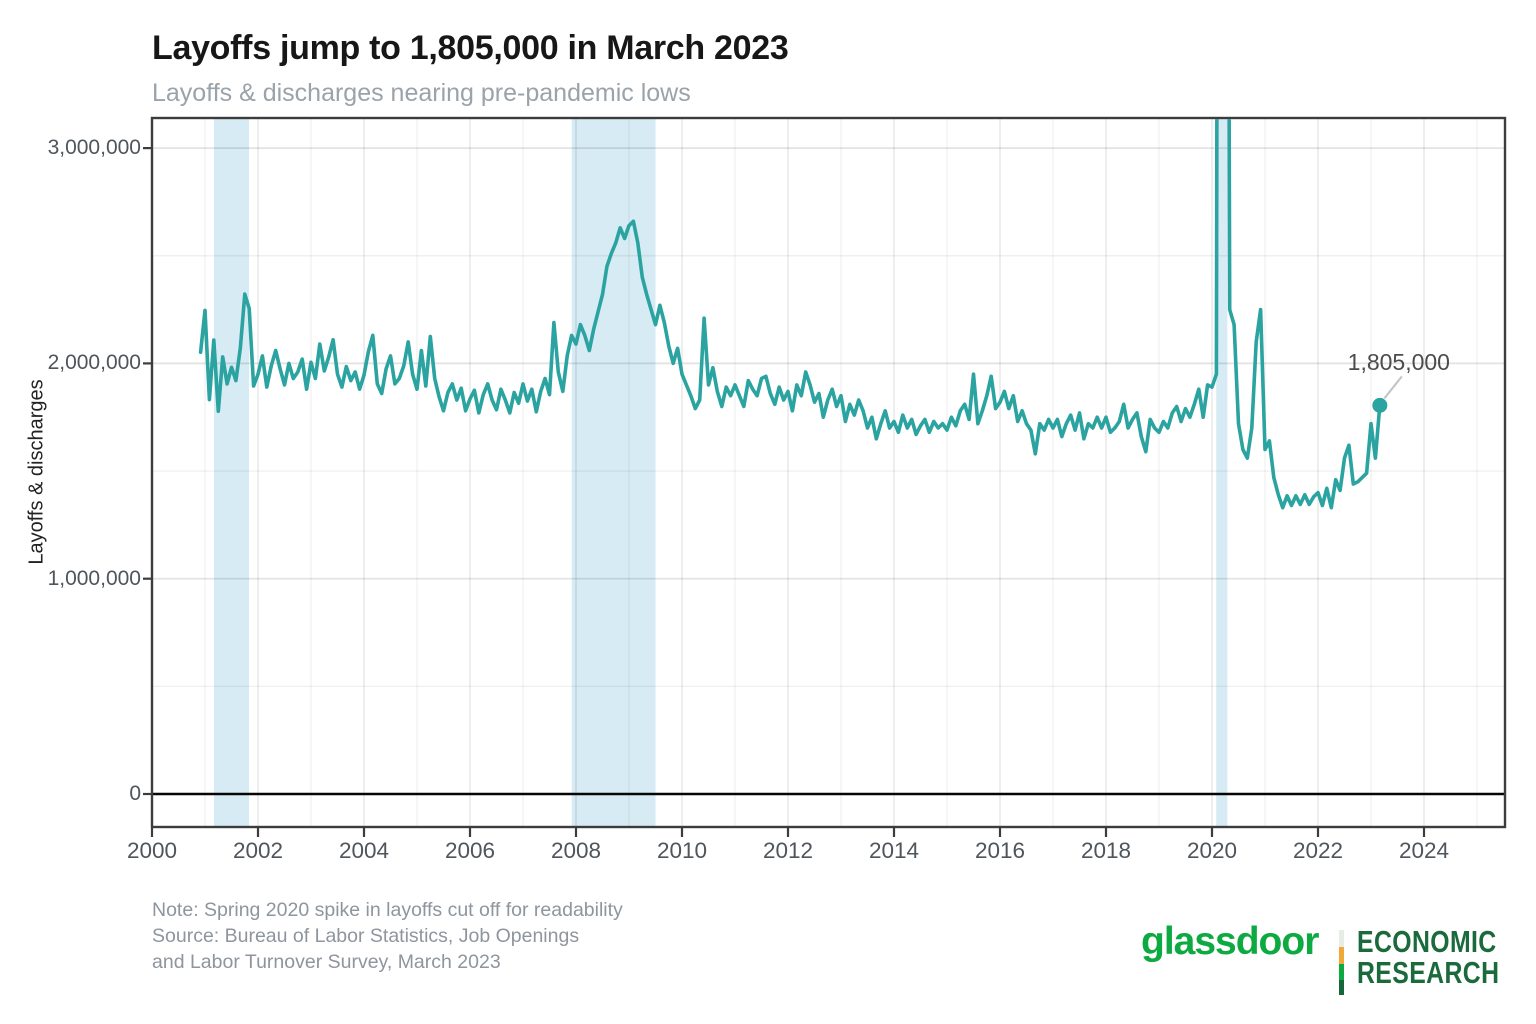 The image size is (1536, 1024). I want to click on x-tick-label: 2016, so click(1000, 850).